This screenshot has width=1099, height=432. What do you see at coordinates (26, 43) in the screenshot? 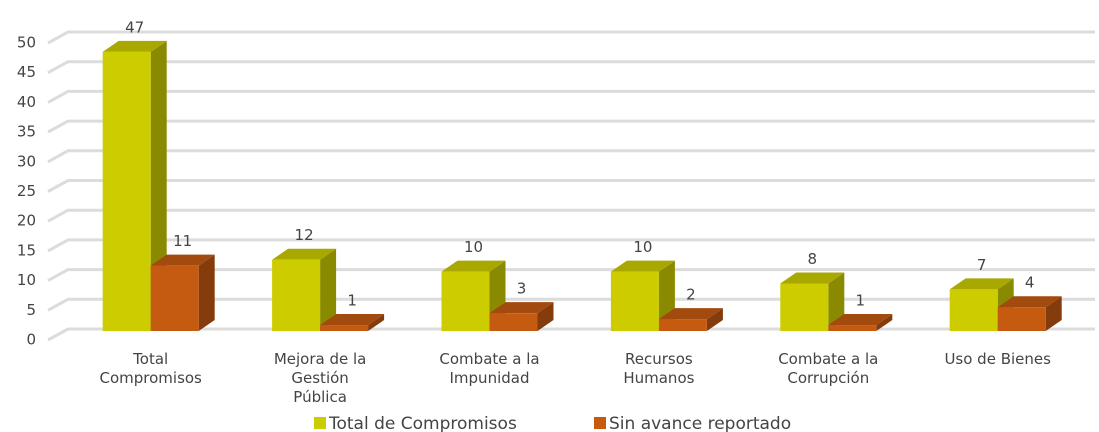
I see `y-tick-label: 50` at bounding box center [26, 43].